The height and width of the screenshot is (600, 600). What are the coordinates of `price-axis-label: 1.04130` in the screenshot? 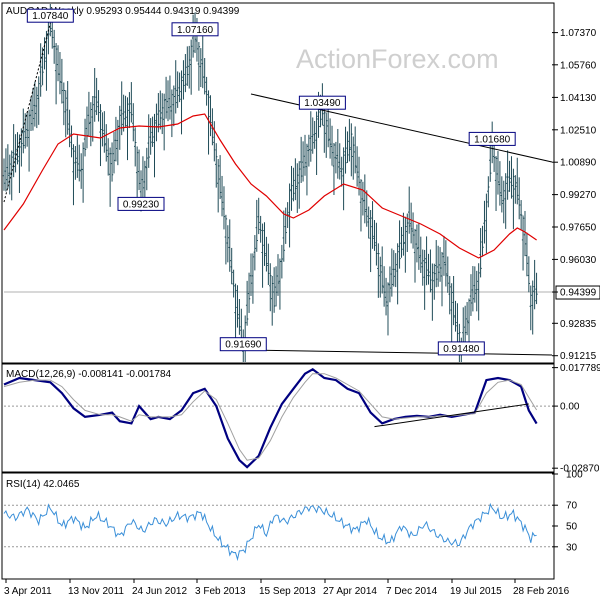 It's located at (578, 98).